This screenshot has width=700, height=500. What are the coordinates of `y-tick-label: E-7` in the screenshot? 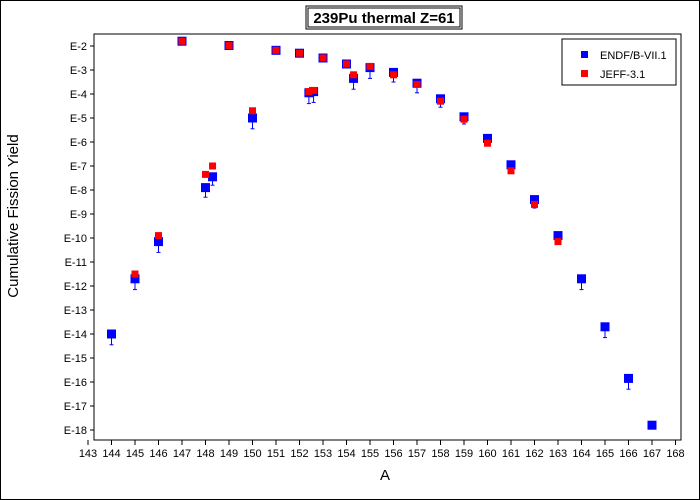 It's located at (78, 167).